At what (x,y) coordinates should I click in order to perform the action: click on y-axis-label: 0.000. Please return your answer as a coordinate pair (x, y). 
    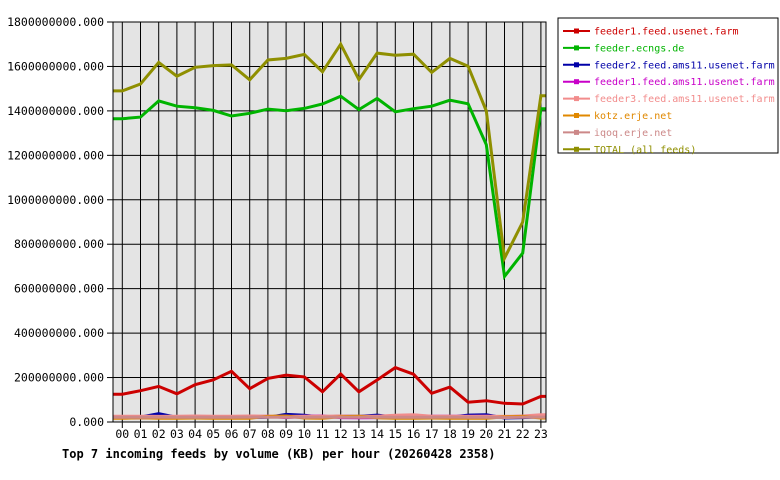
    Looking at the image, I should click on (86, 422).